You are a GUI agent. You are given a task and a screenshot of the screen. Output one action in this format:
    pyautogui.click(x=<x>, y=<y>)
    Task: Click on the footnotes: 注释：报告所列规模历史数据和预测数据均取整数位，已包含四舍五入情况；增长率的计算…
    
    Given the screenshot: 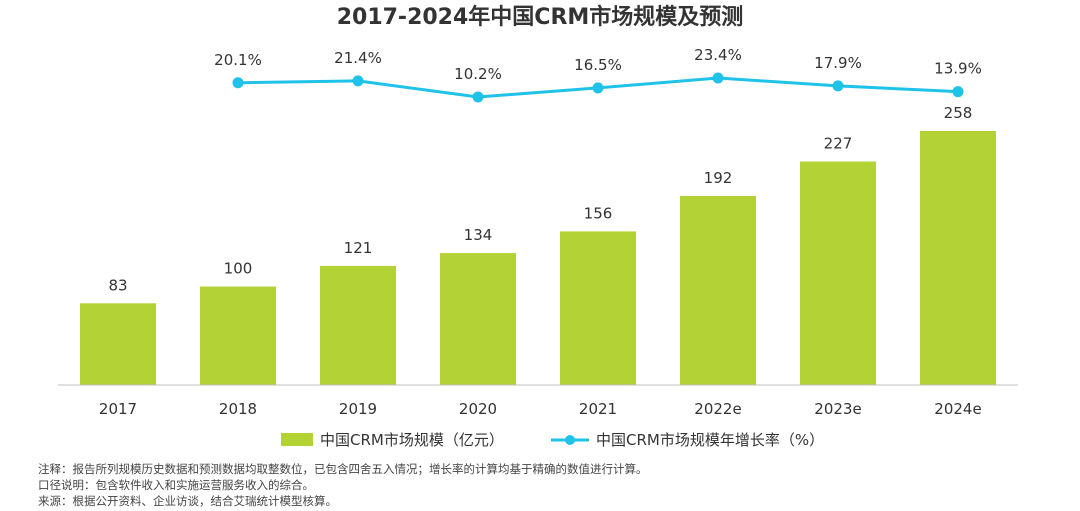 What is the action you would take?
    pyautogui.click(x=343, y=485)
    